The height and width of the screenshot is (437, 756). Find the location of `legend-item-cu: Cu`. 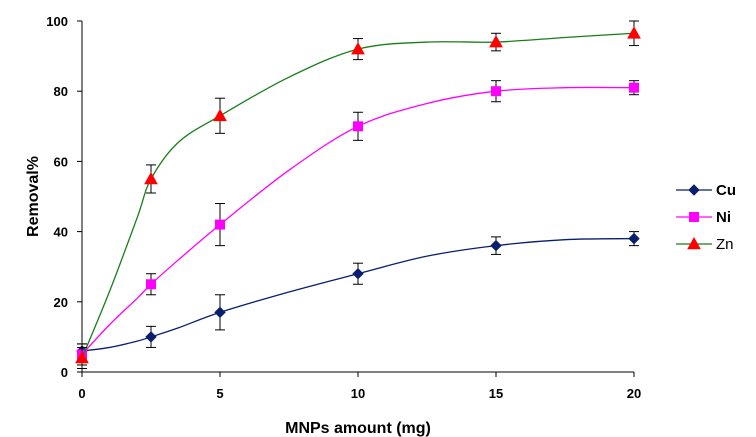

legend-item-cu: Cu is located at coordinates (706, 190).